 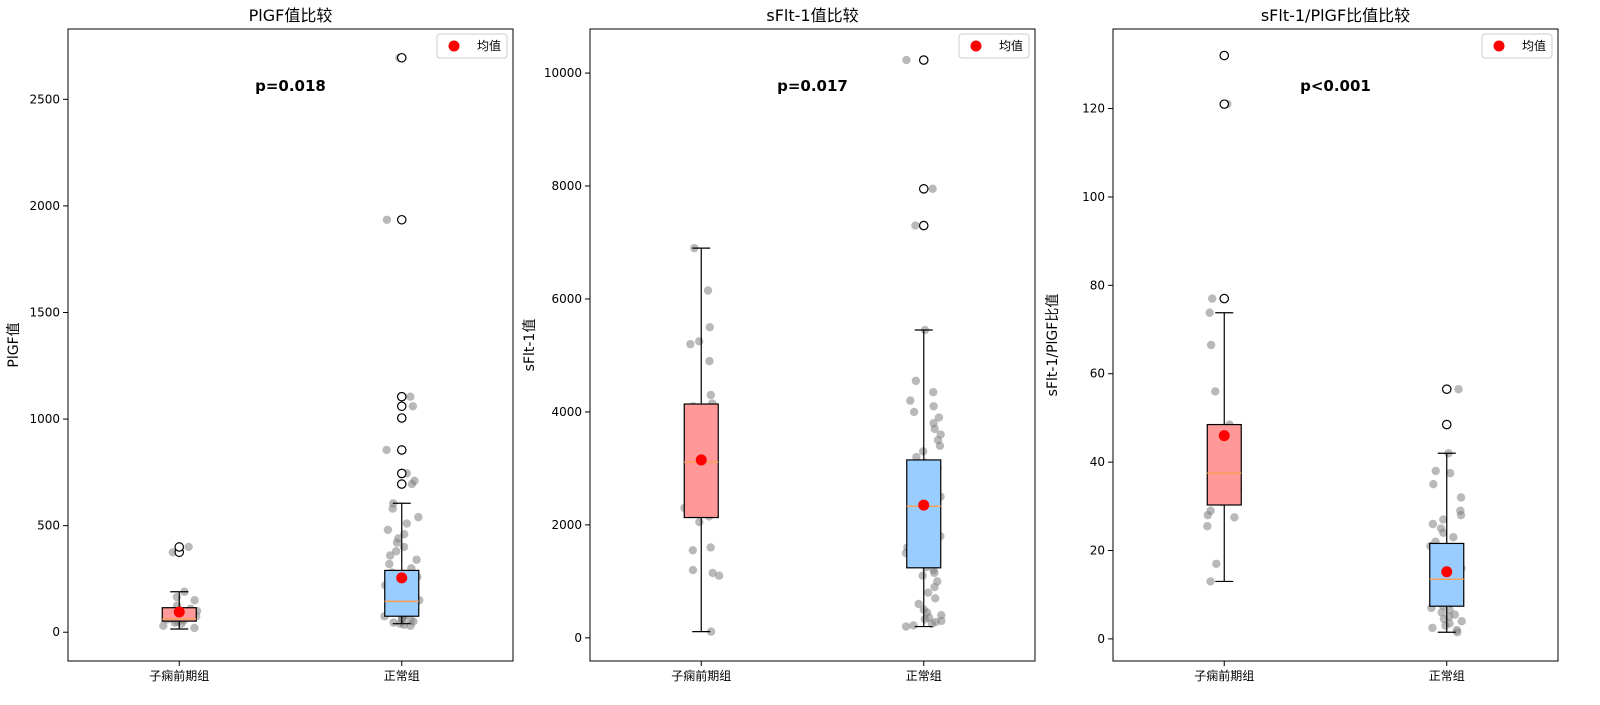 What do you see at coordinates (290, 86) in the screenshot?
I see `p-value-annotation: p=0.018` at bounding box center [290, 86].